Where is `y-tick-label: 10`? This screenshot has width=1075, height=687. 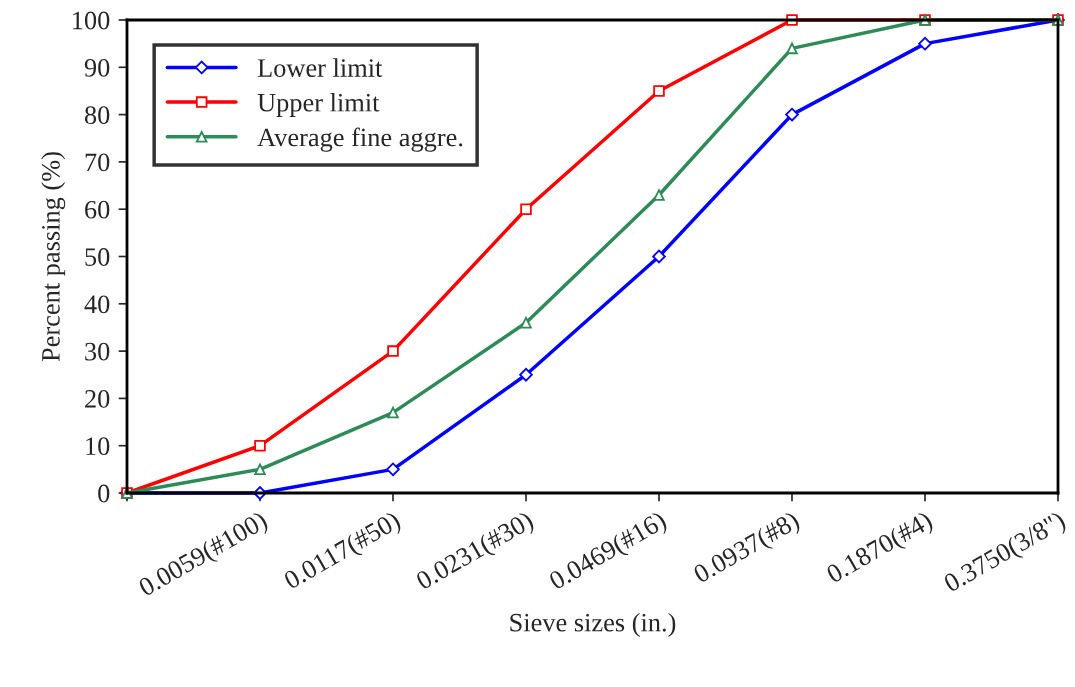 y-tick-label: 10 is located at coordinates (98, 446).